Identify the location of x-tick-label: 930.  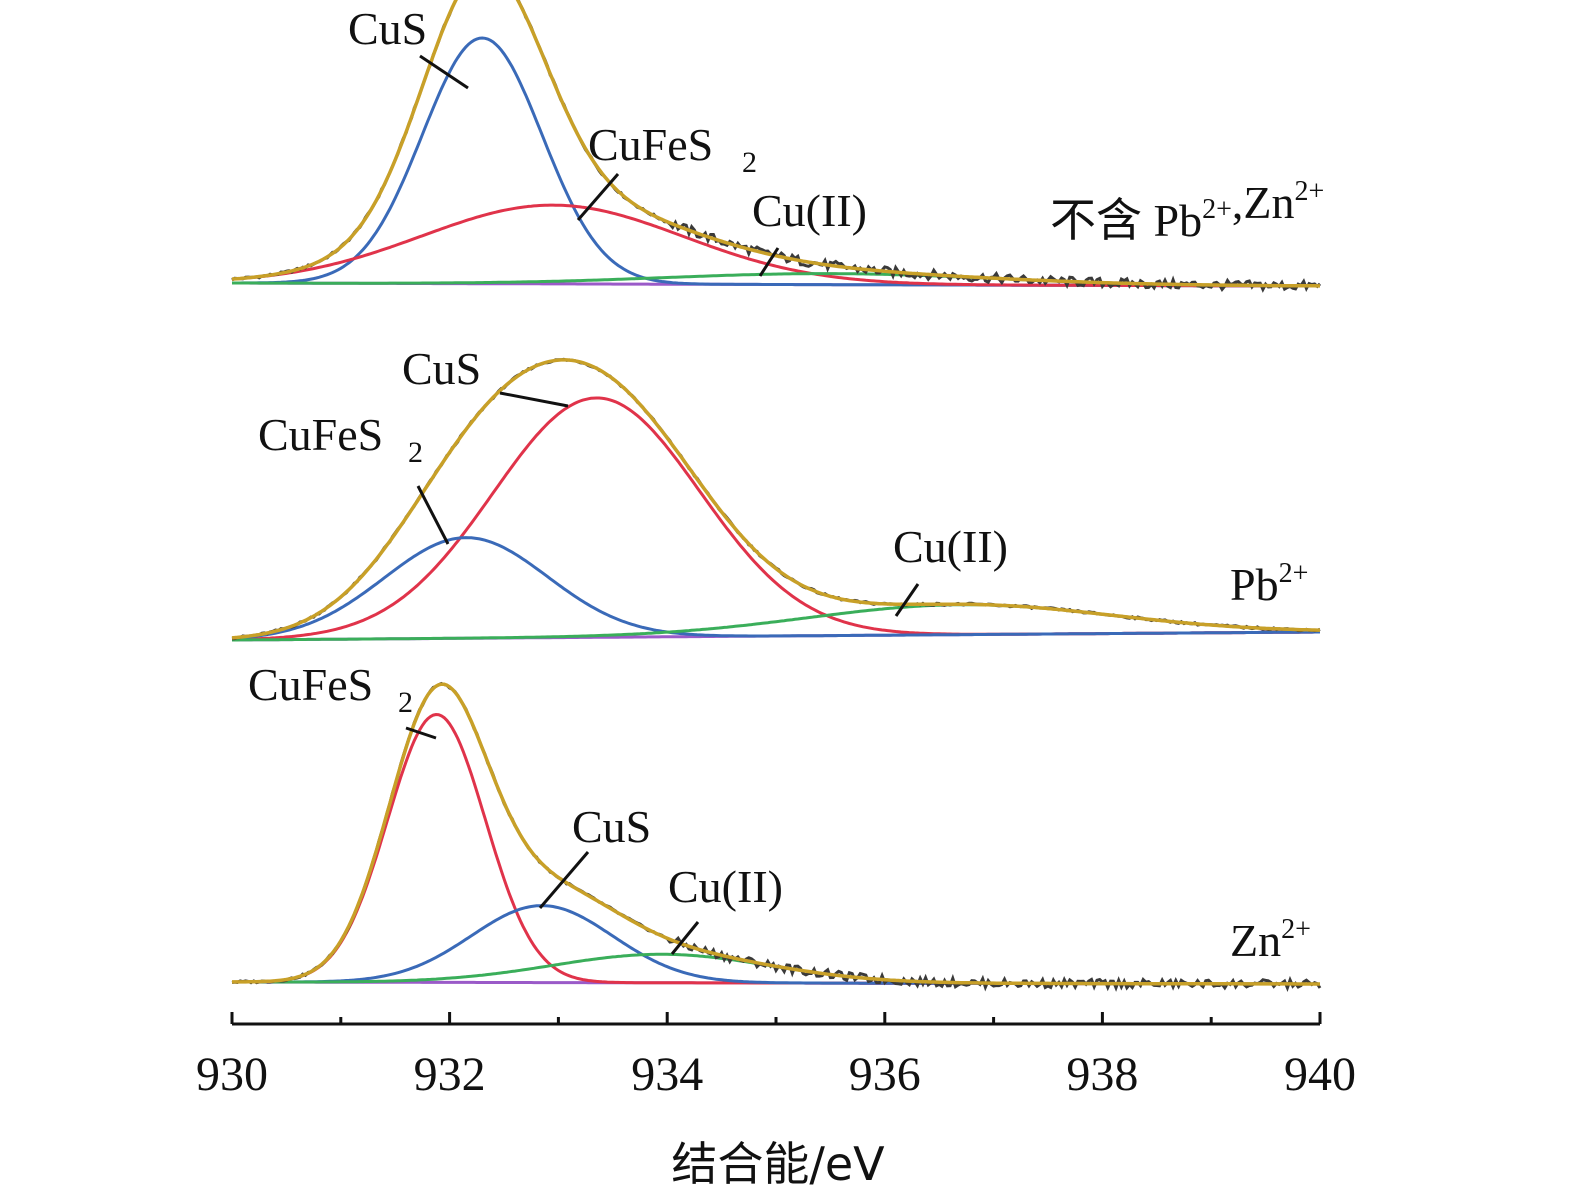
(232, 1074).